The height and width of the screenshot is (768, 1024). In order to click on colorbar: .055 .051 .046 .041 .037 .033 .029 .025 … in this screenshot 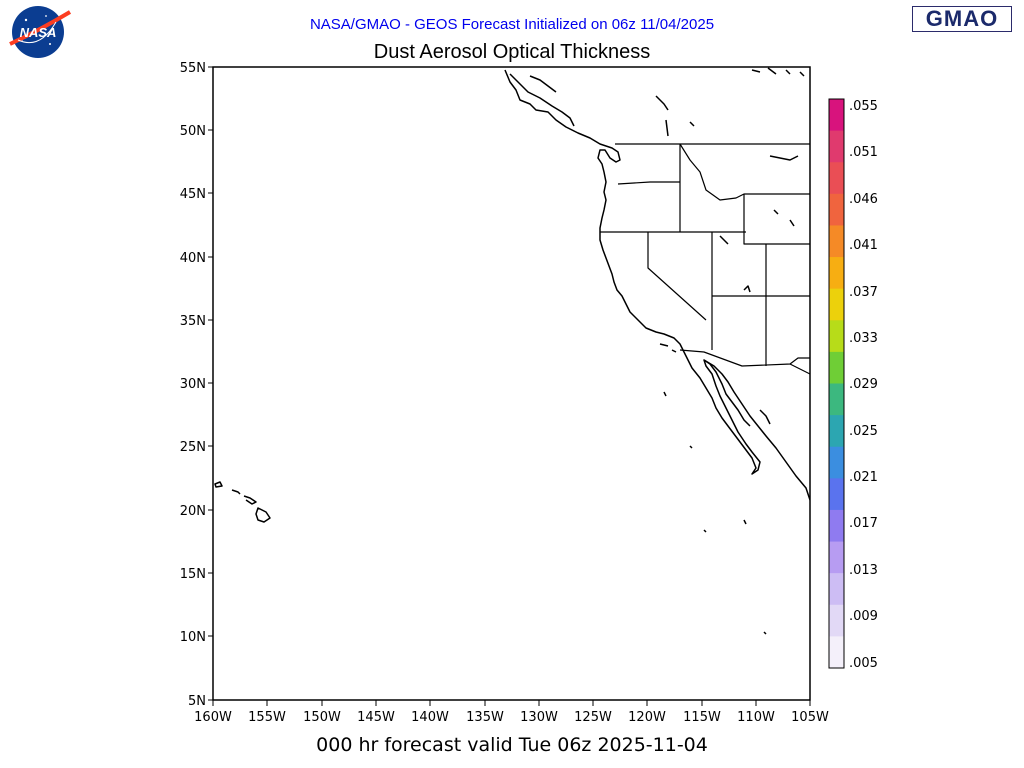, I will do `click(853, 384)`.